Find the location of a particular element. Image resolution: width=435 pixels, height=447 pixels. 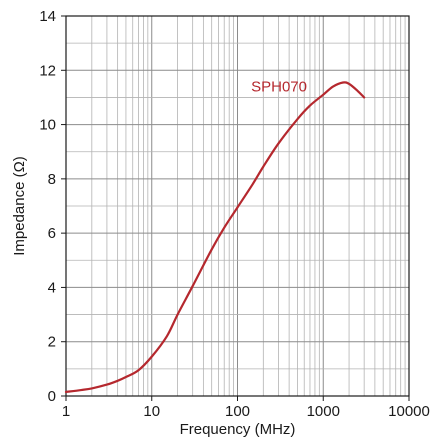

x-tick-label: 100 is located at coordinates (237, 411).